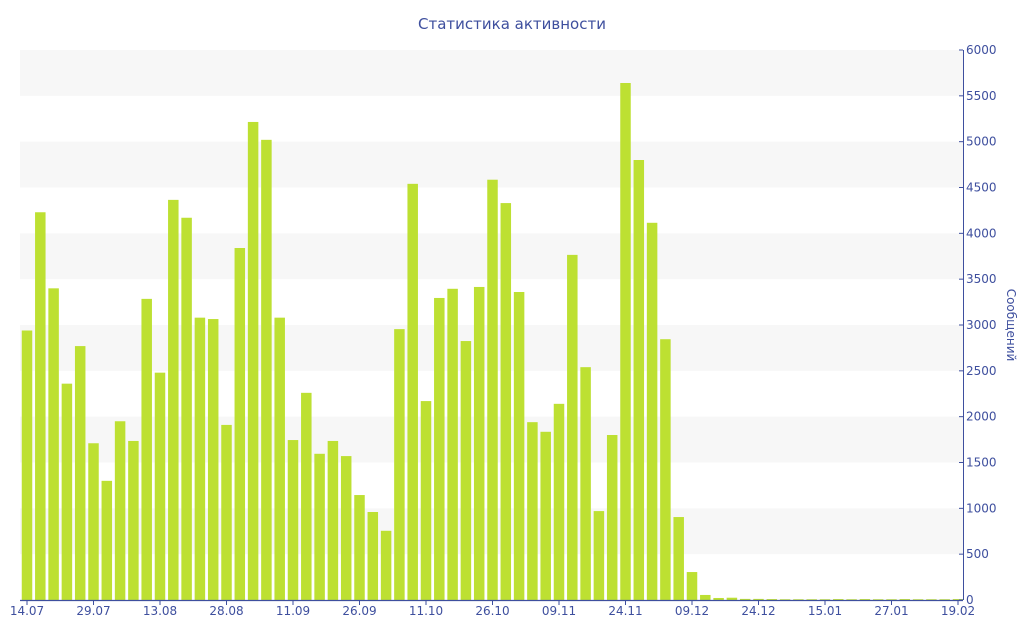 The height and width of the screenshot is (640, 1024). I want to click on x-tick-label: 11.10, so click(426, 611).